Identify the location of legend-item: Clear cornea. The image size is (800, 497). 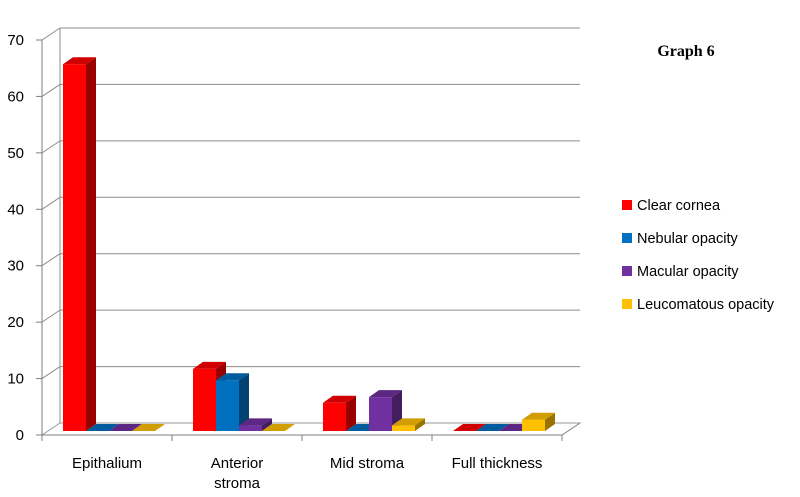
(671, 206).